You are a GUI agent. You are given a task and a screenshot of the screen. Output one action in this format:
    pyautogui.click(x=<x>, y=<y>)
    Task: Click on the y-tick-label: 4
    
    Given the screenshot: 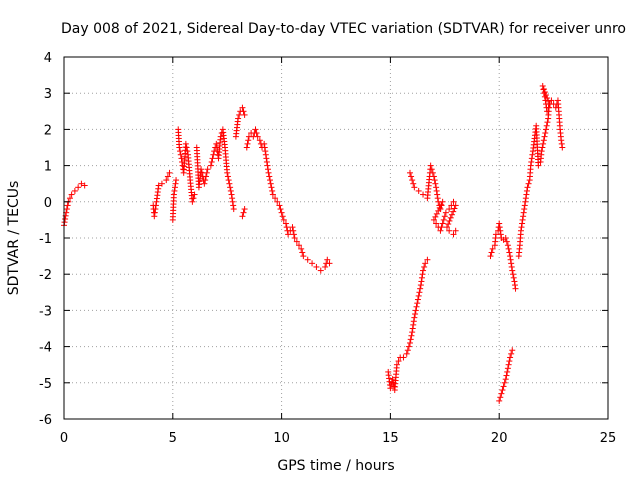 What is the action you would take?
    pyautogui.click(x=48, y=58)
    